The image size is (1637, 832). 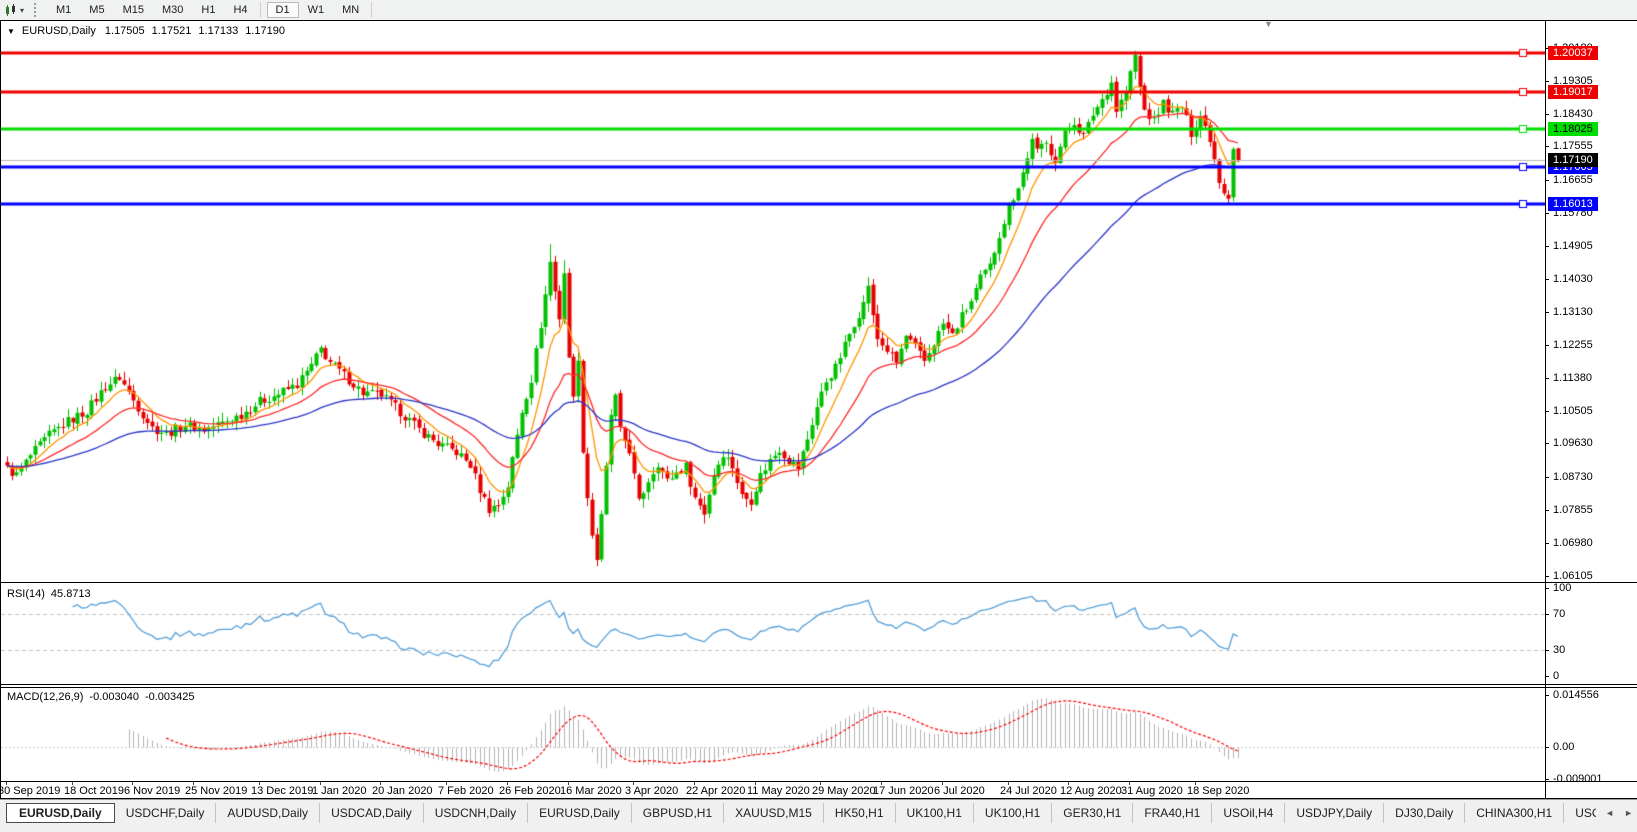 What do you see at coordinates (166, 813) in the screenshot?
I see `chart-tab: USDCHF,Daily` at bounding box center [166, 813].